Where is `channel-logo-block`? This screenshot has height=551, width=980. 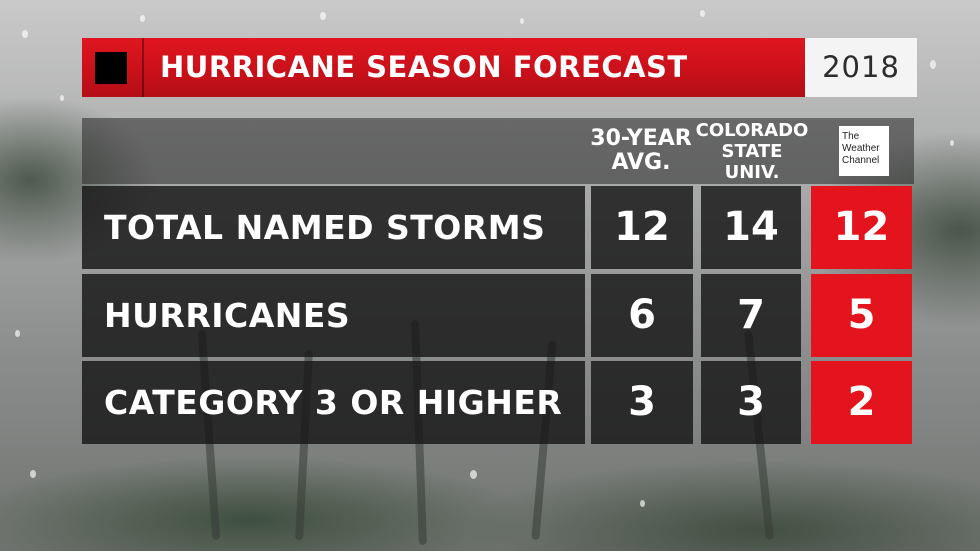
channel-logo-block is located at coordinates (113, 67).